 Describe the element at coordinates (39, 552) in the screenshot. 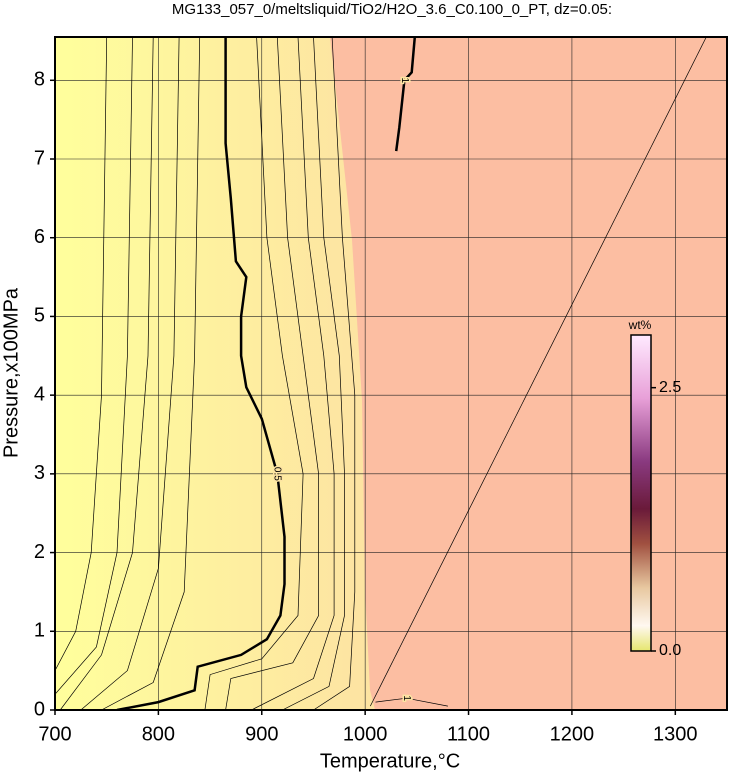

I see `y-tick-label: 2` at that location.